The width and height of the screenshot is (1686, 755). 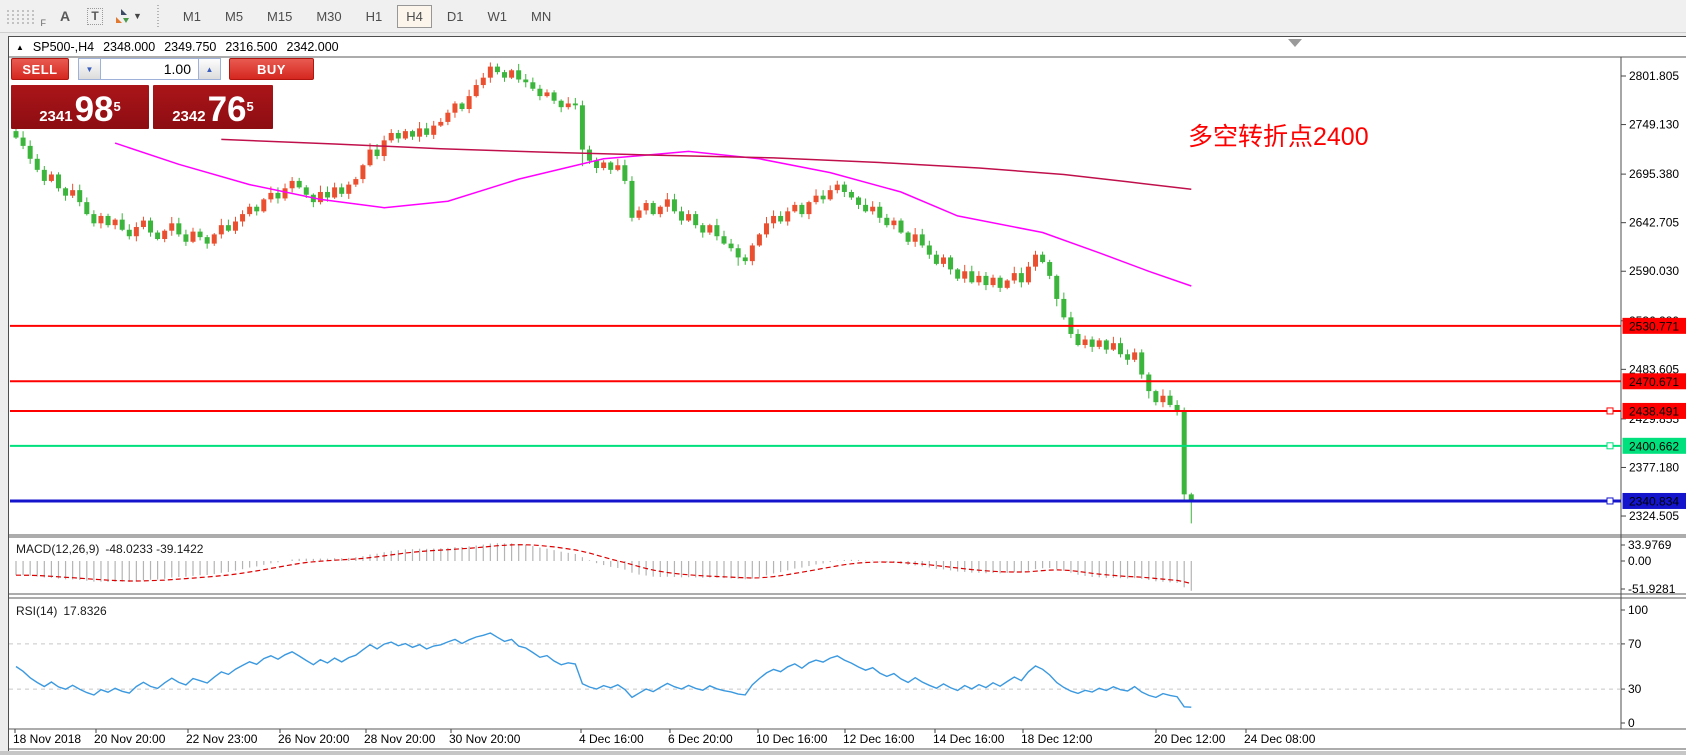 I want to click on timeframe-m15: M15, so click(x=280, y=16).